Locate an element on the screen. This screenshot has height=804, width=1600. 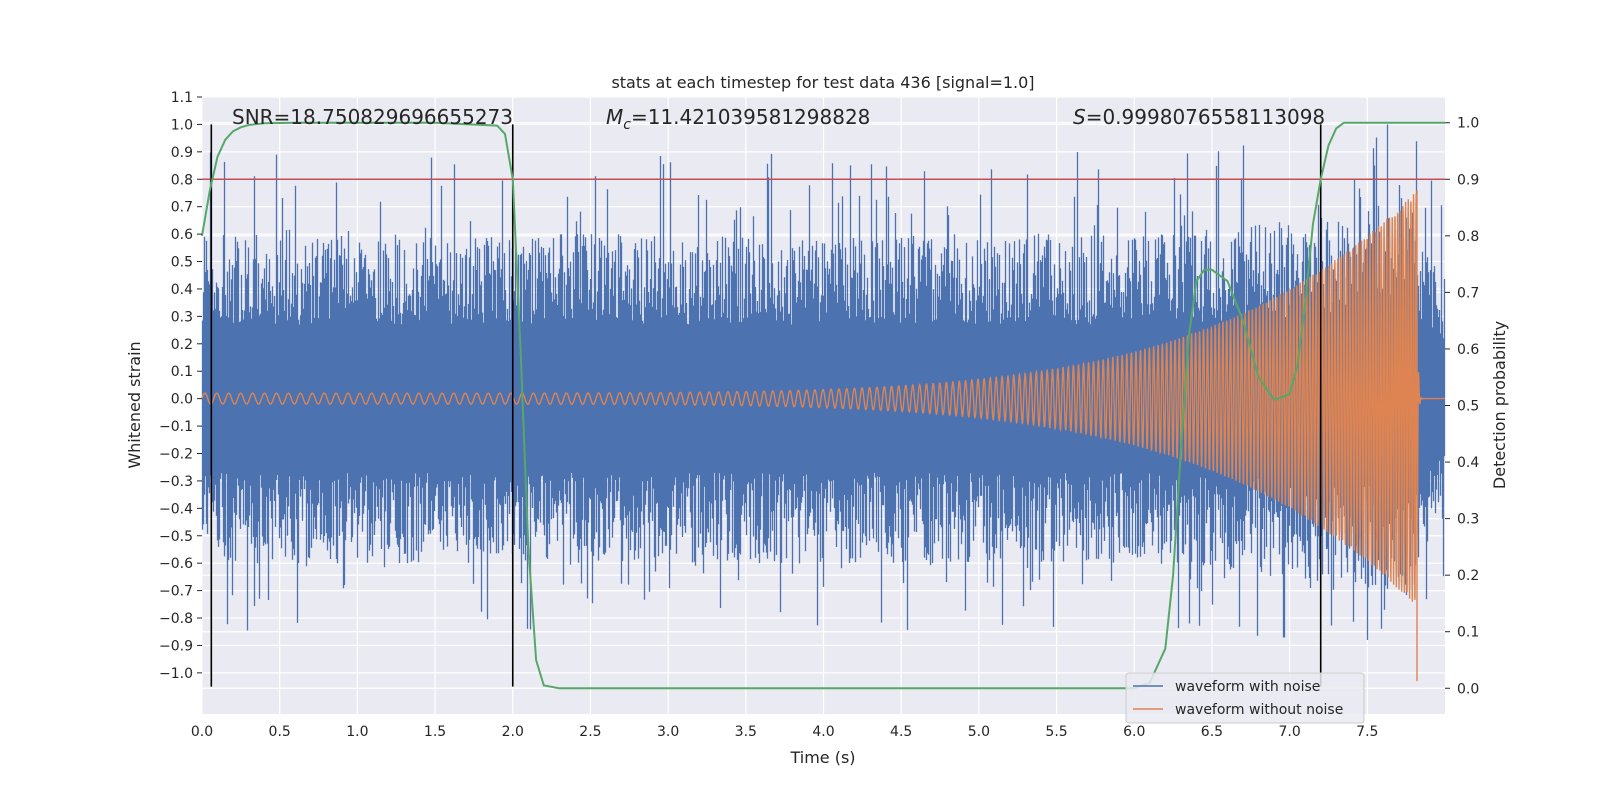
annotation-snr: SNR=18.750829696655273 is located at coordinates (372, 117).